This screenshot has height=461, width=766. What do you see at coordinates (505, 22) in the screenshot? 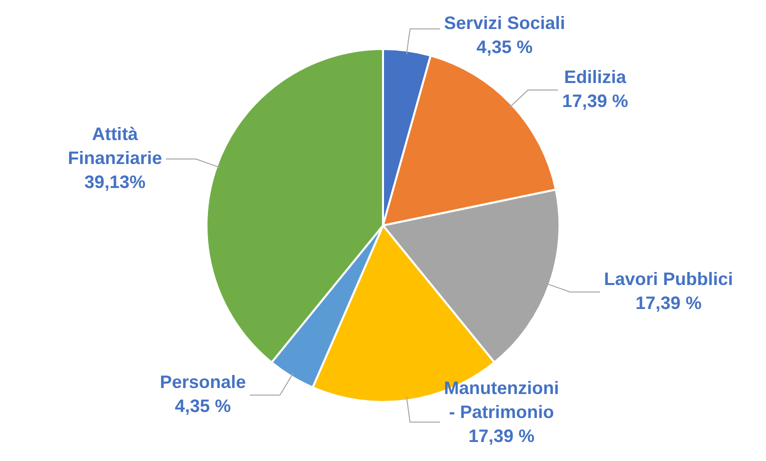
I see `slice-label: Servizi Sociali` at bounding box center [505, 22].